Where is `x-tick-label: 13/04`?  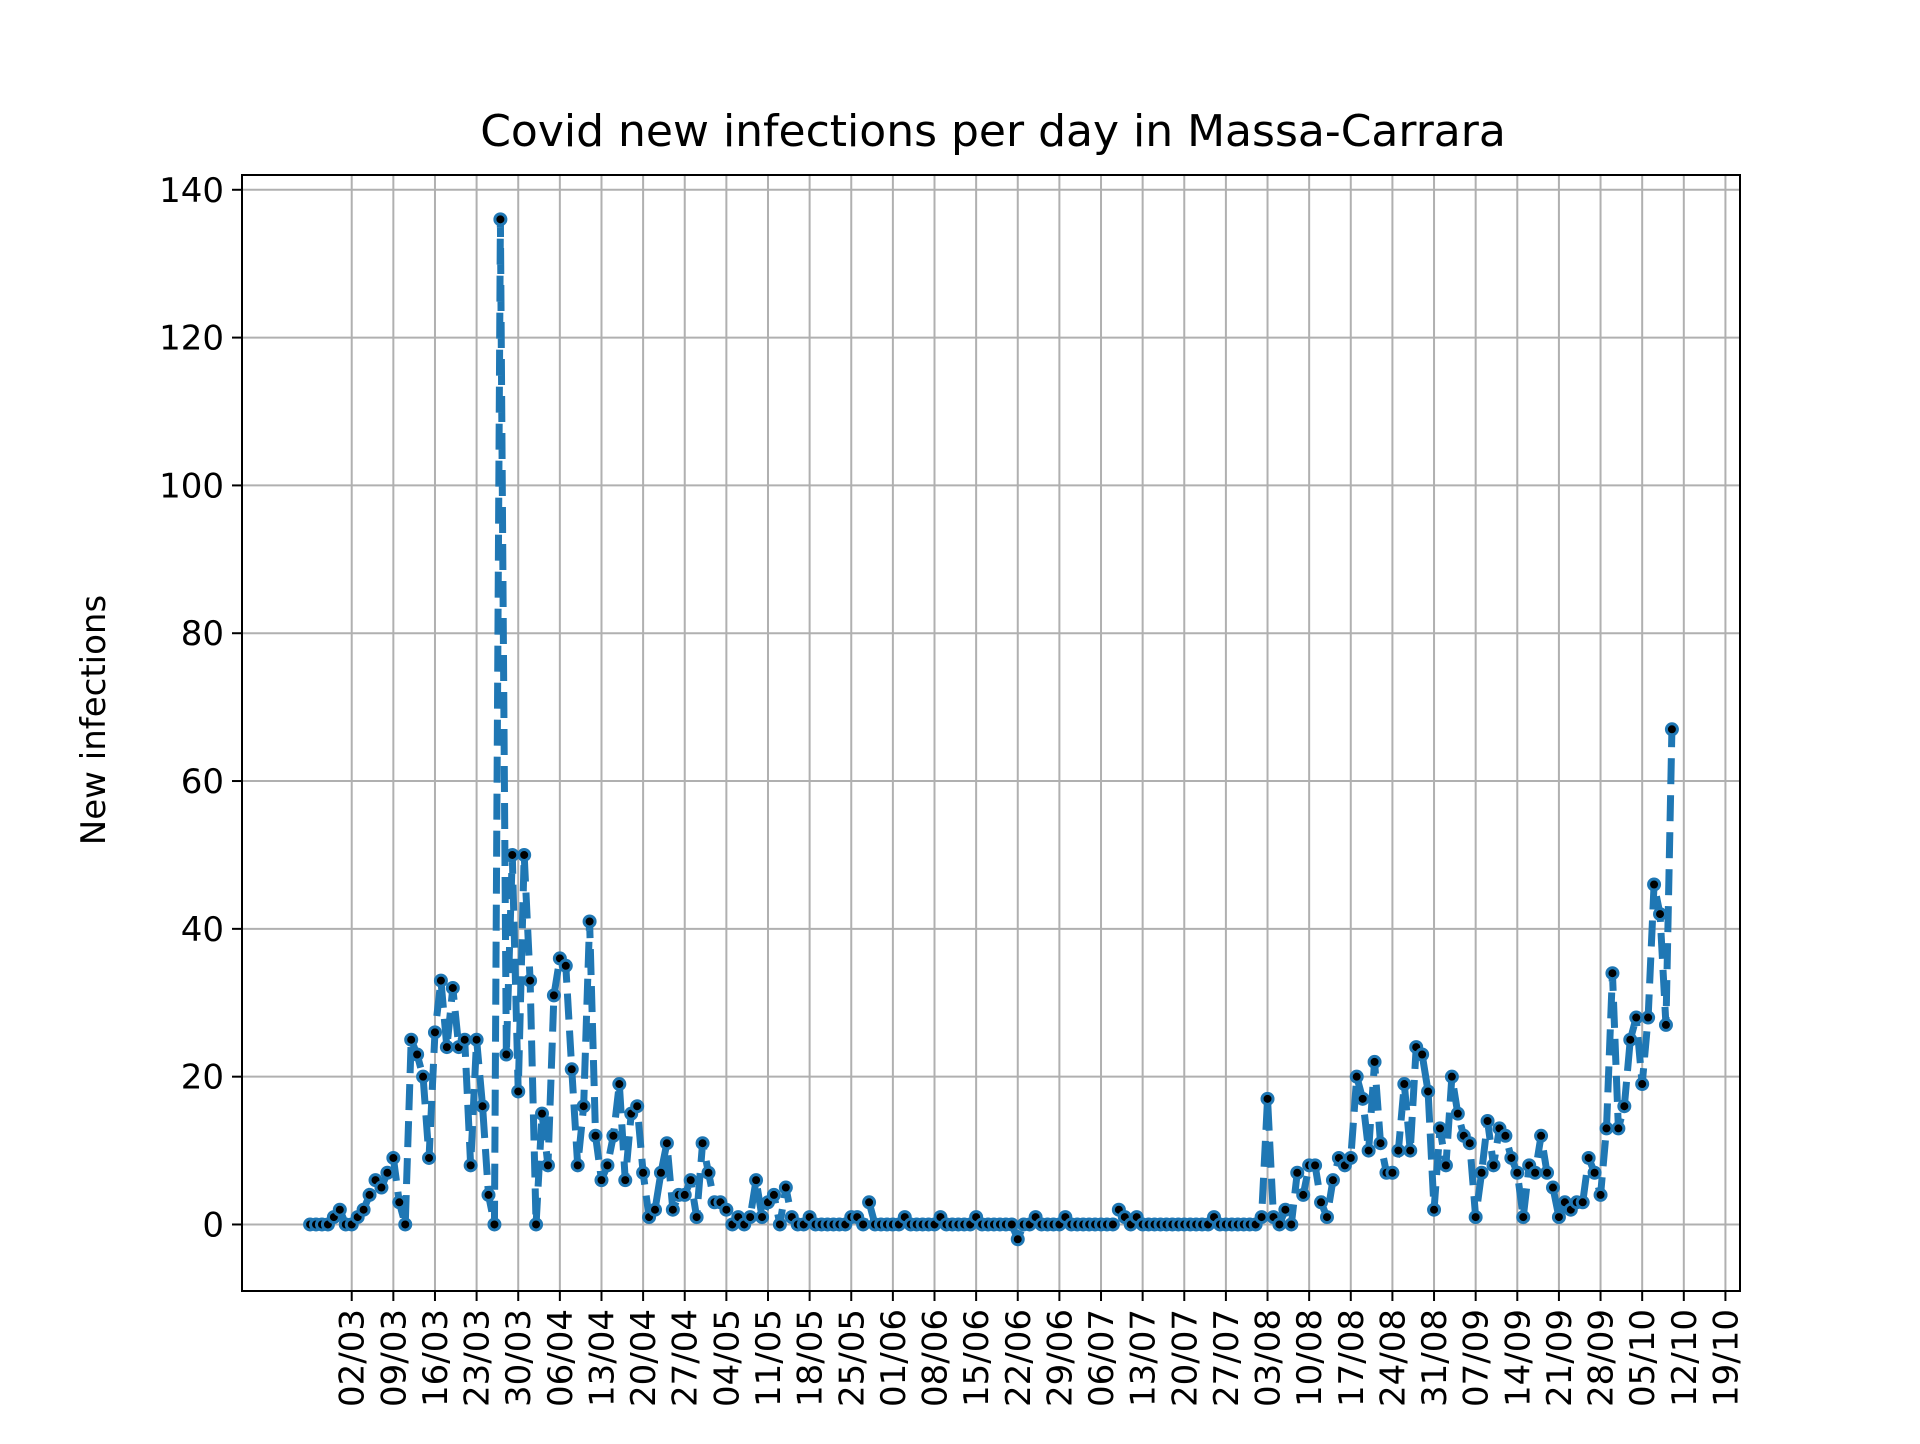
x-tick-label: 13/04 is located at coordinates (602, 1358).